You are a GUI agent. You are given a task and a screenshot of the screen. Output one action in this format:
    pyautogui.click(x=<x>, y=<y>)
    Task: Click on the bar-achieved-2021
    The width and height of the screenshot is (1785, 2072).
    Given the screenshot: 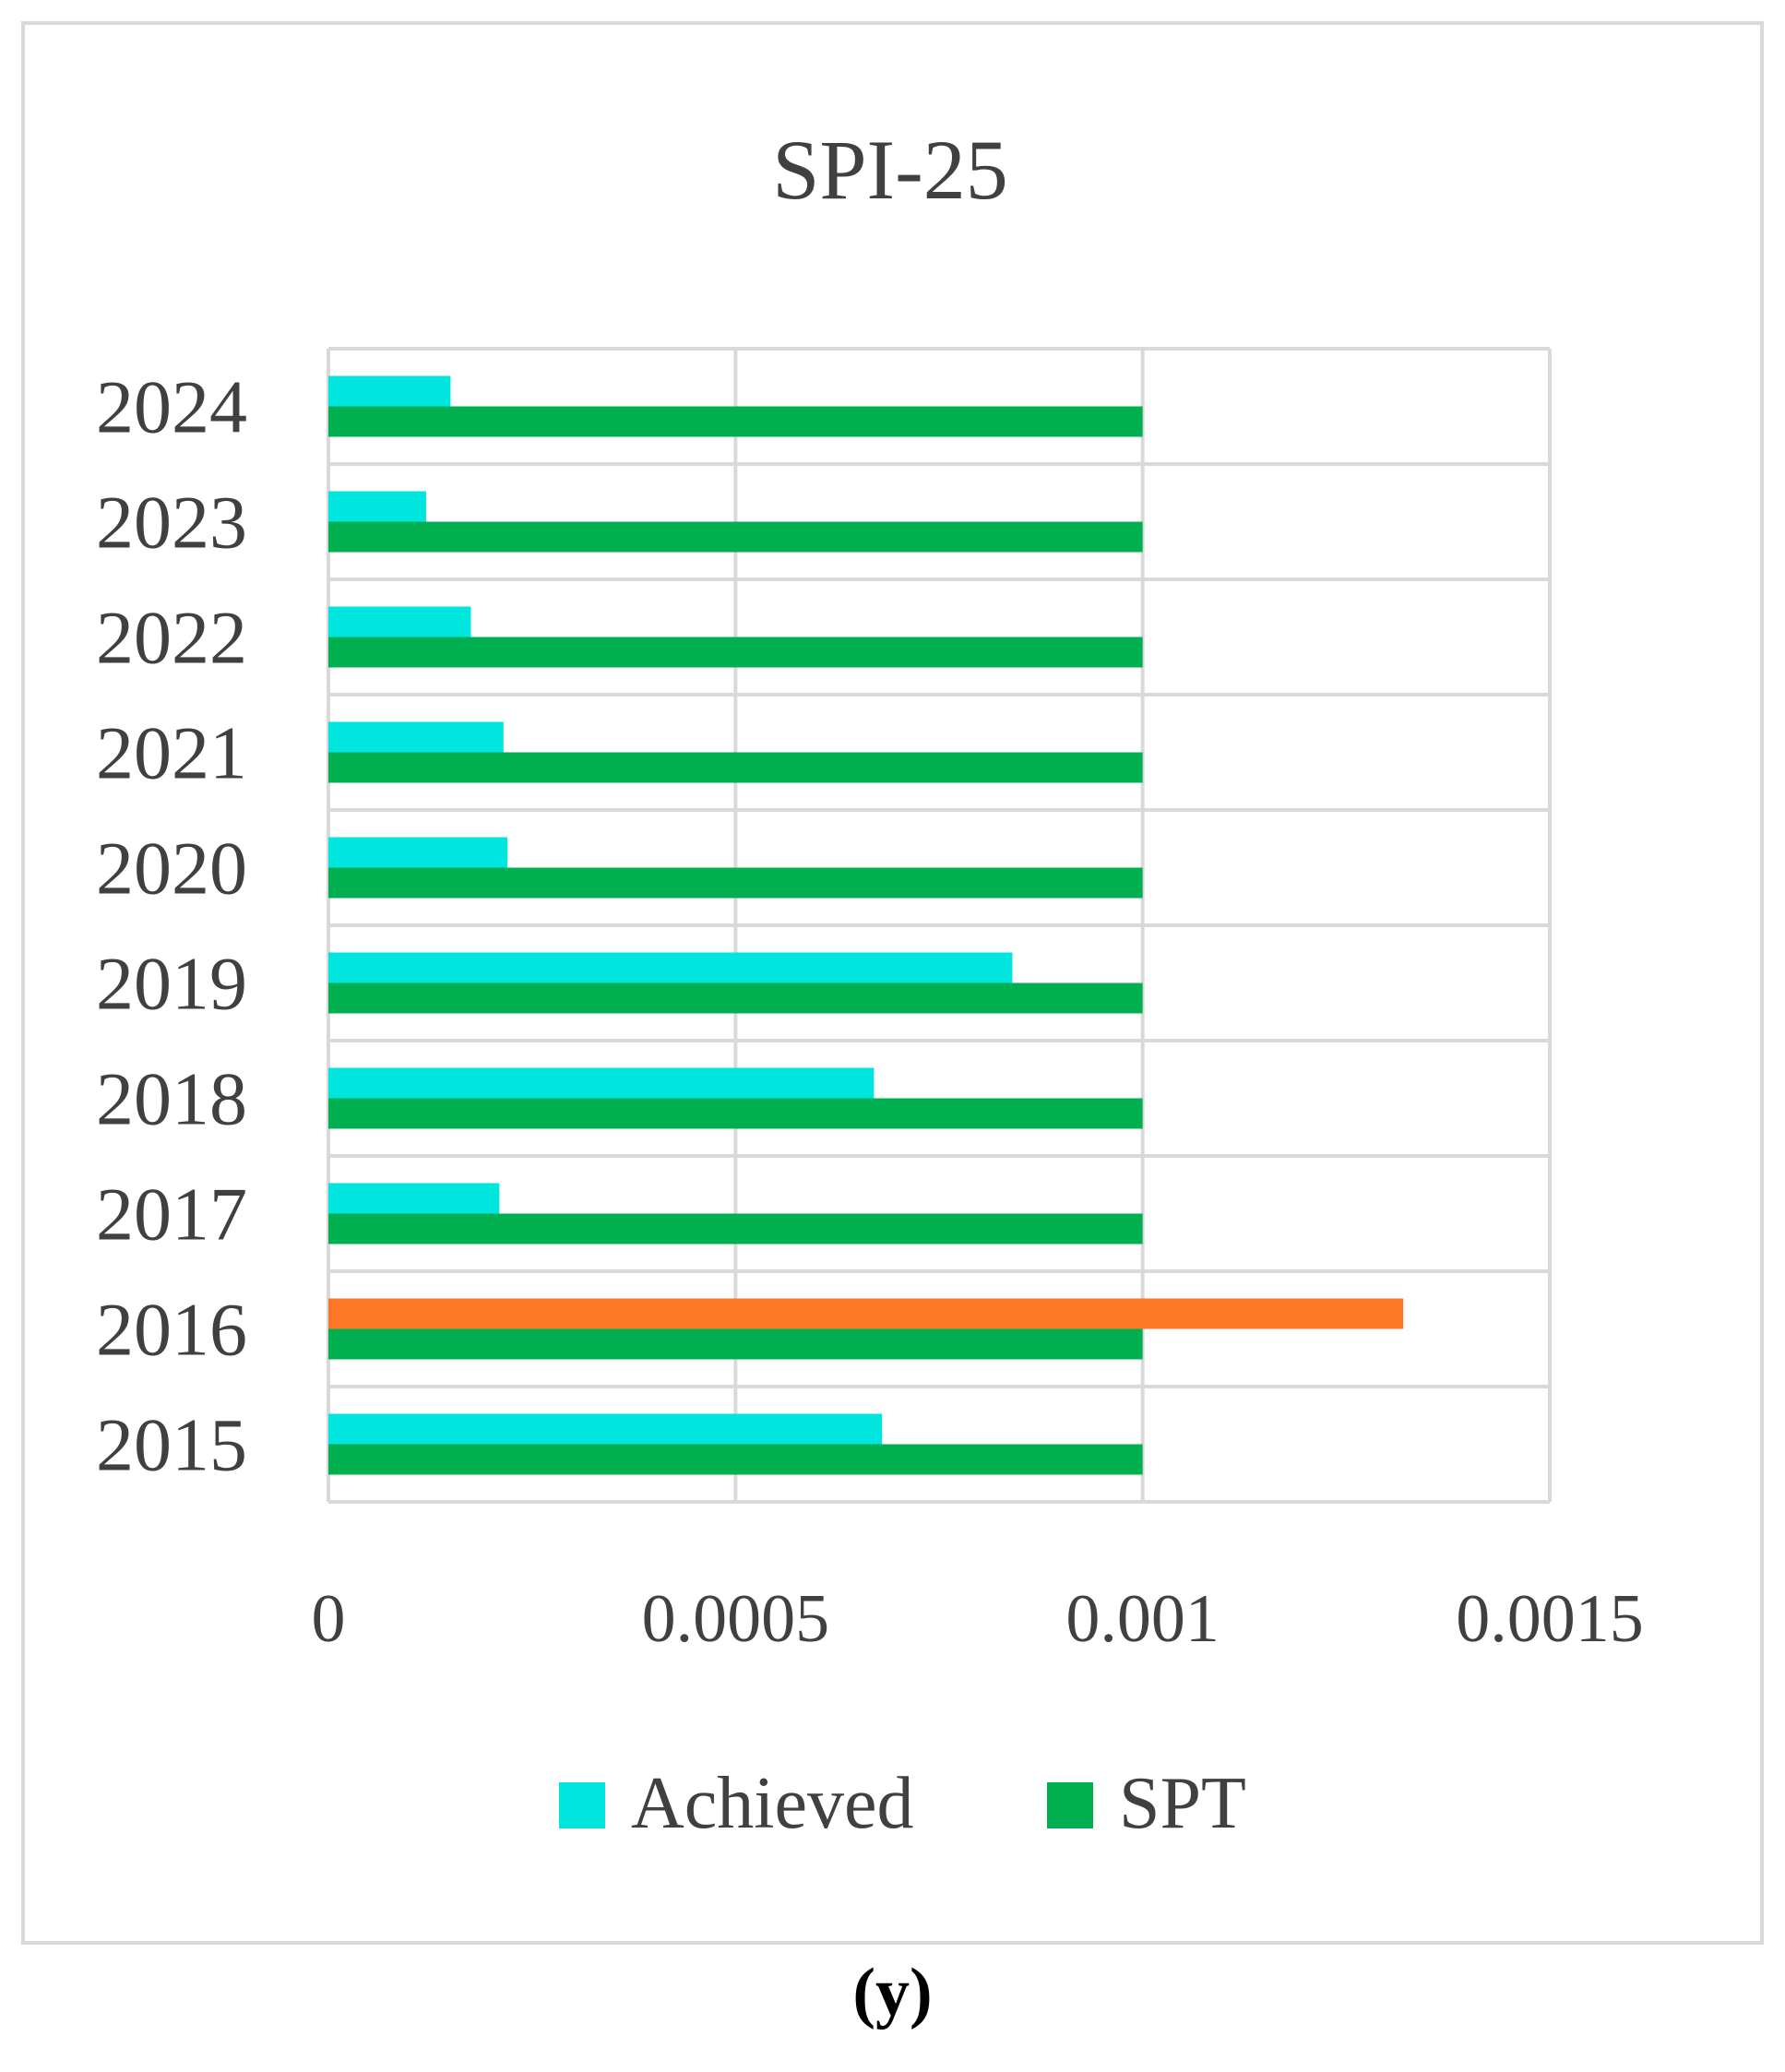 What is the action you would take?
    pyautogui.click(x=416, y=737)
    